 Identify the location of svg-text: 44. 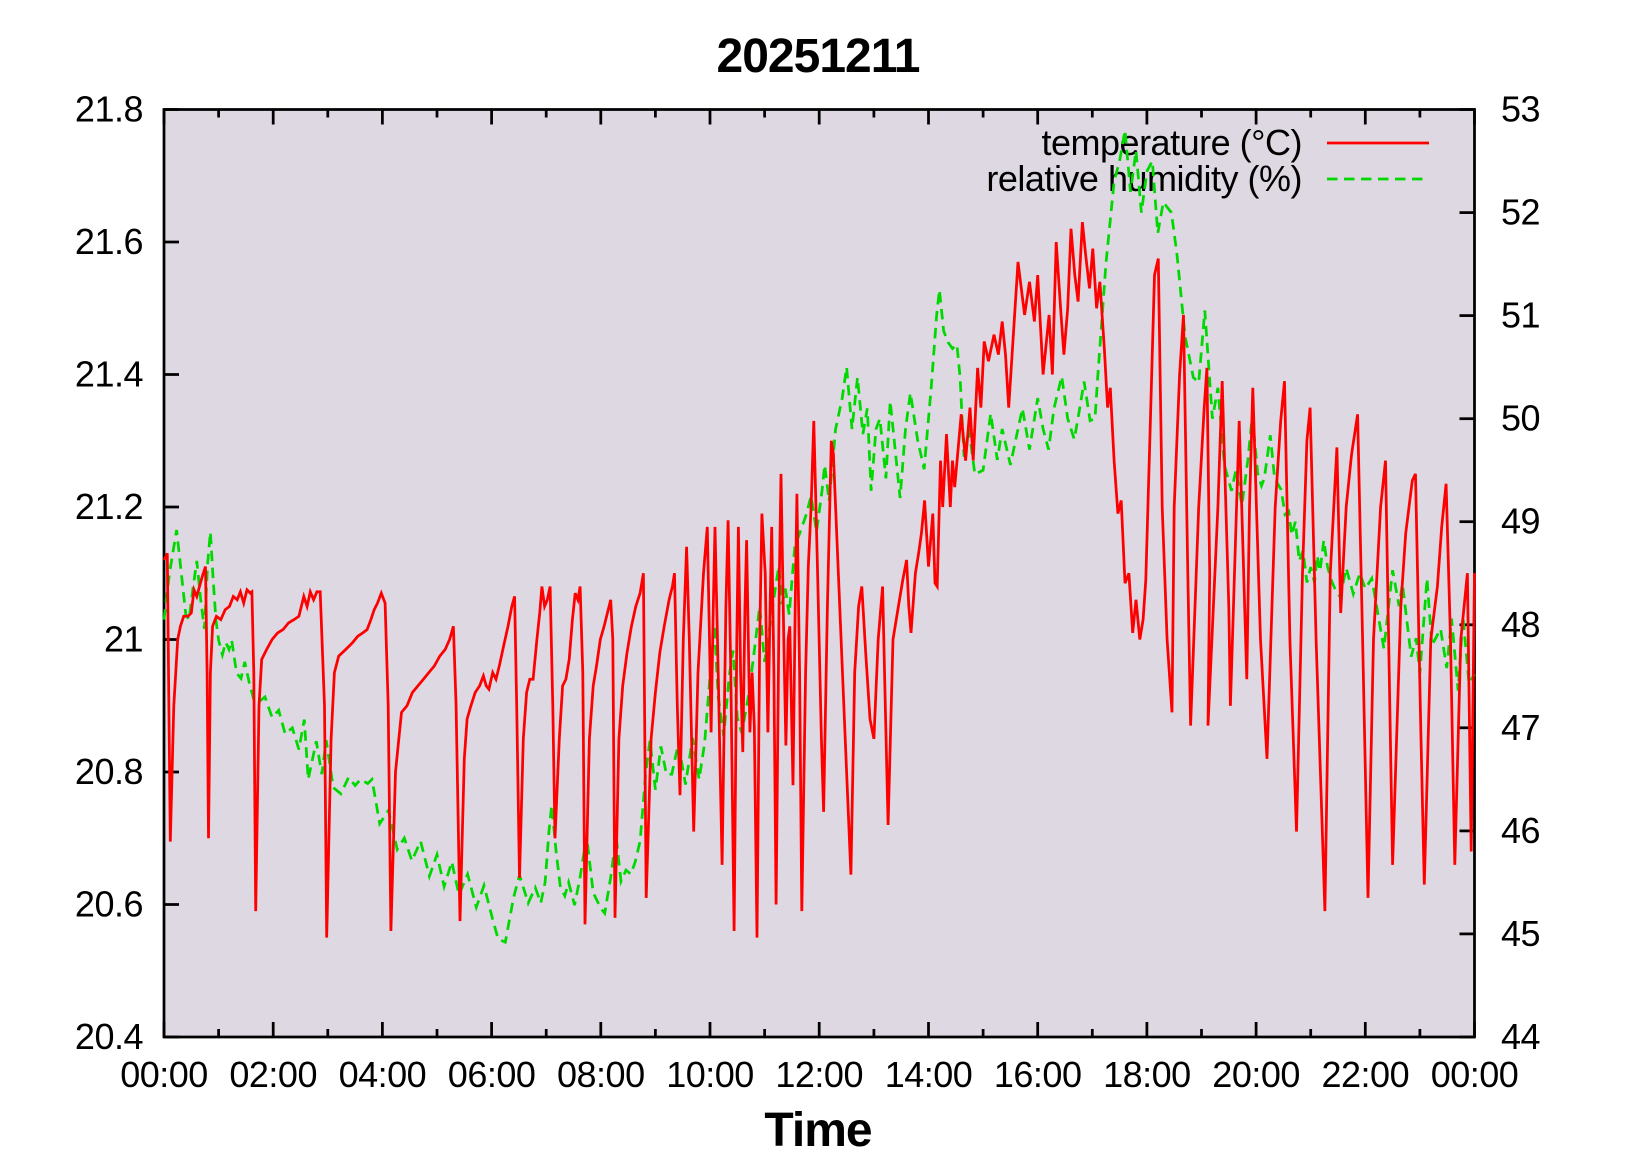
(1520, 1036).